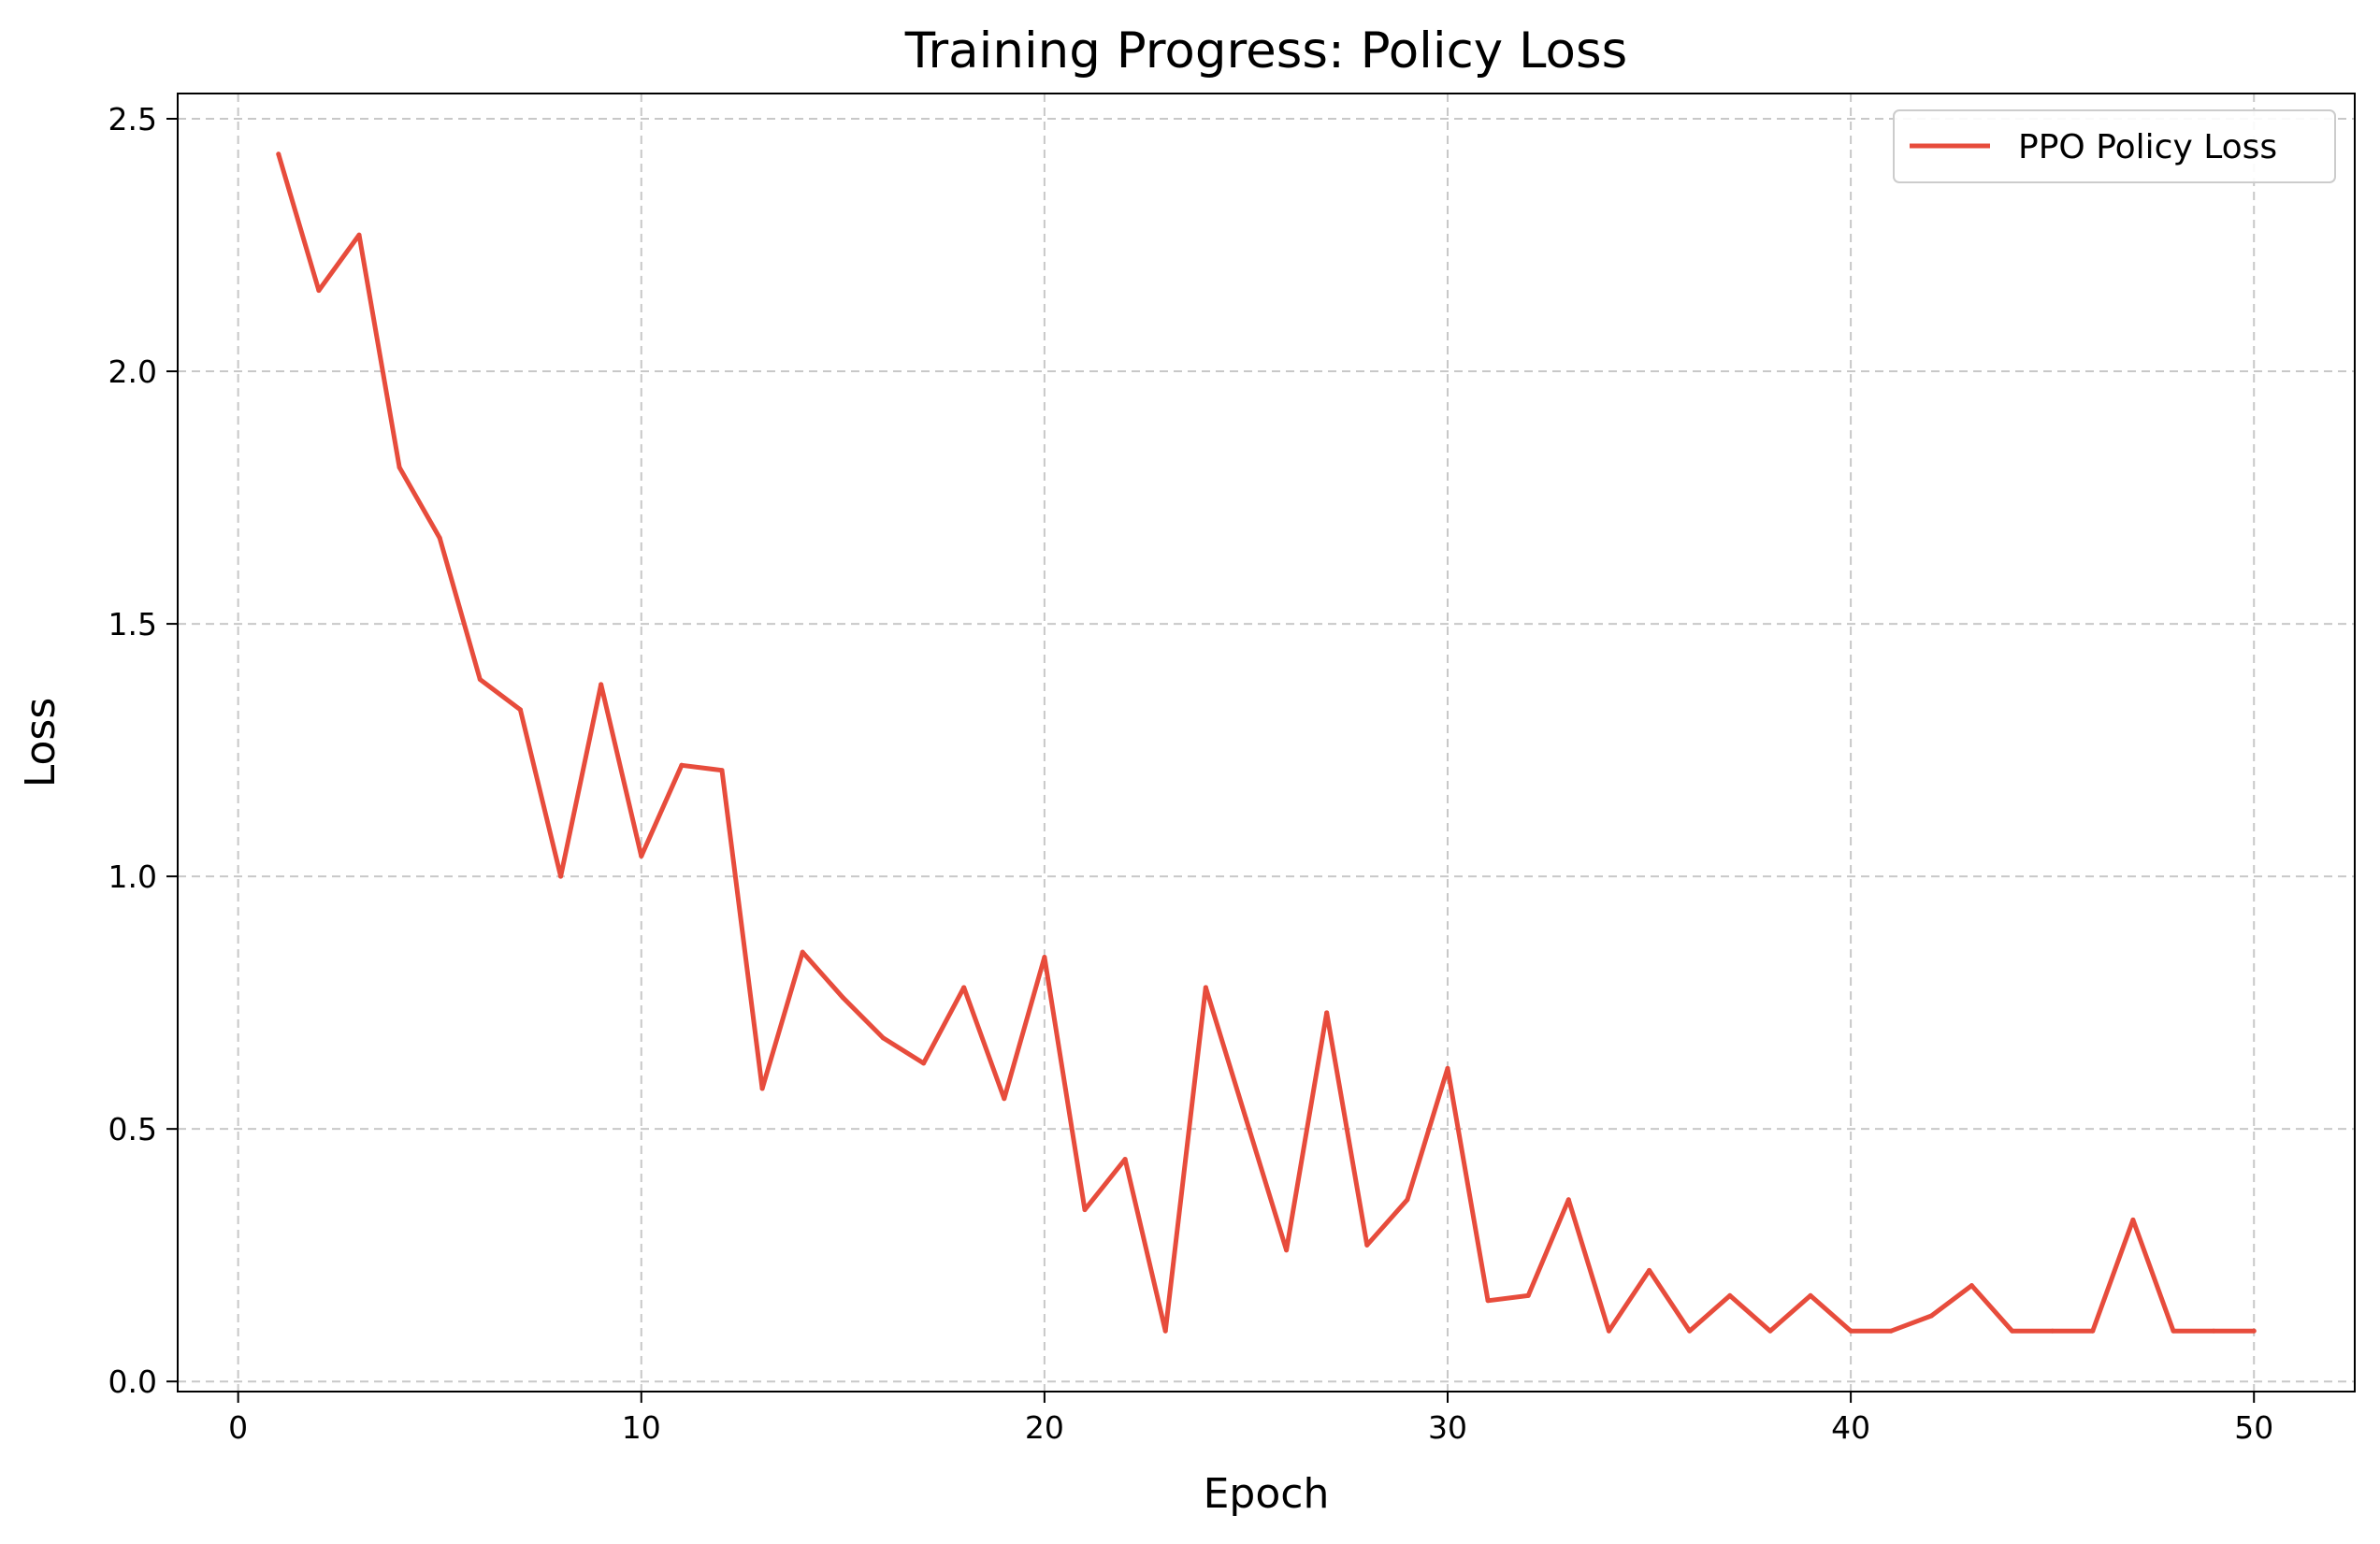 This screenshot has width=2380, height=1544. I want to click on legend-label: PPO Policy Loss, so click(2147, 147).